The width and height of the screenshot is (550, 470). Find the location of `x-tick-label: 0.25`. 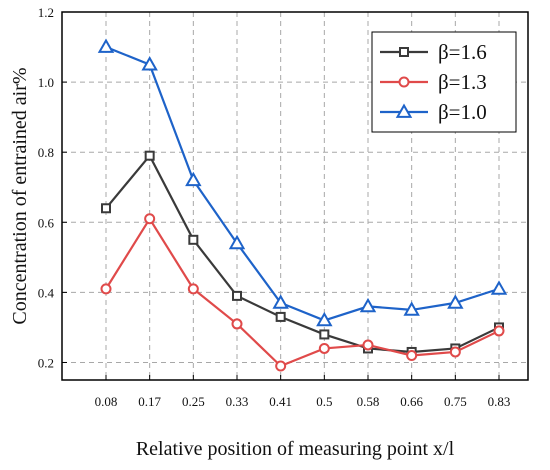

x-tick-label: 0.25 is located at coordinates (193, 401).